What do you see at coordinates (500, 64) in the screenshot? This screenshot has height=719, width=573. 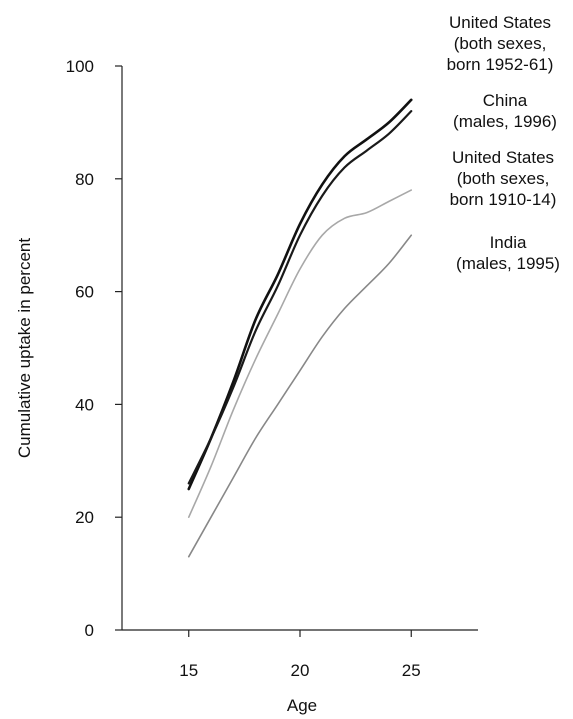 I see `legend-label-line: born 1952-61)` at bounding box center [500, 64].